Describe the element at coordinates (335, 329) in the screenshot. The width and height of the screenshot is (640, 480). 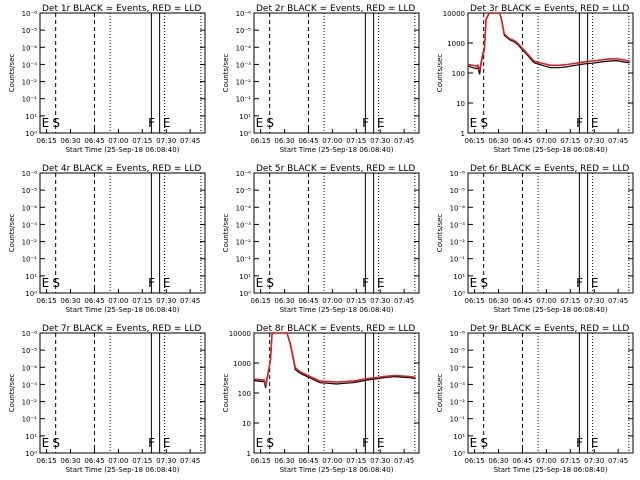
I see `panel-title: Det 8r BLACK = Events, RED = LLD` at that location.